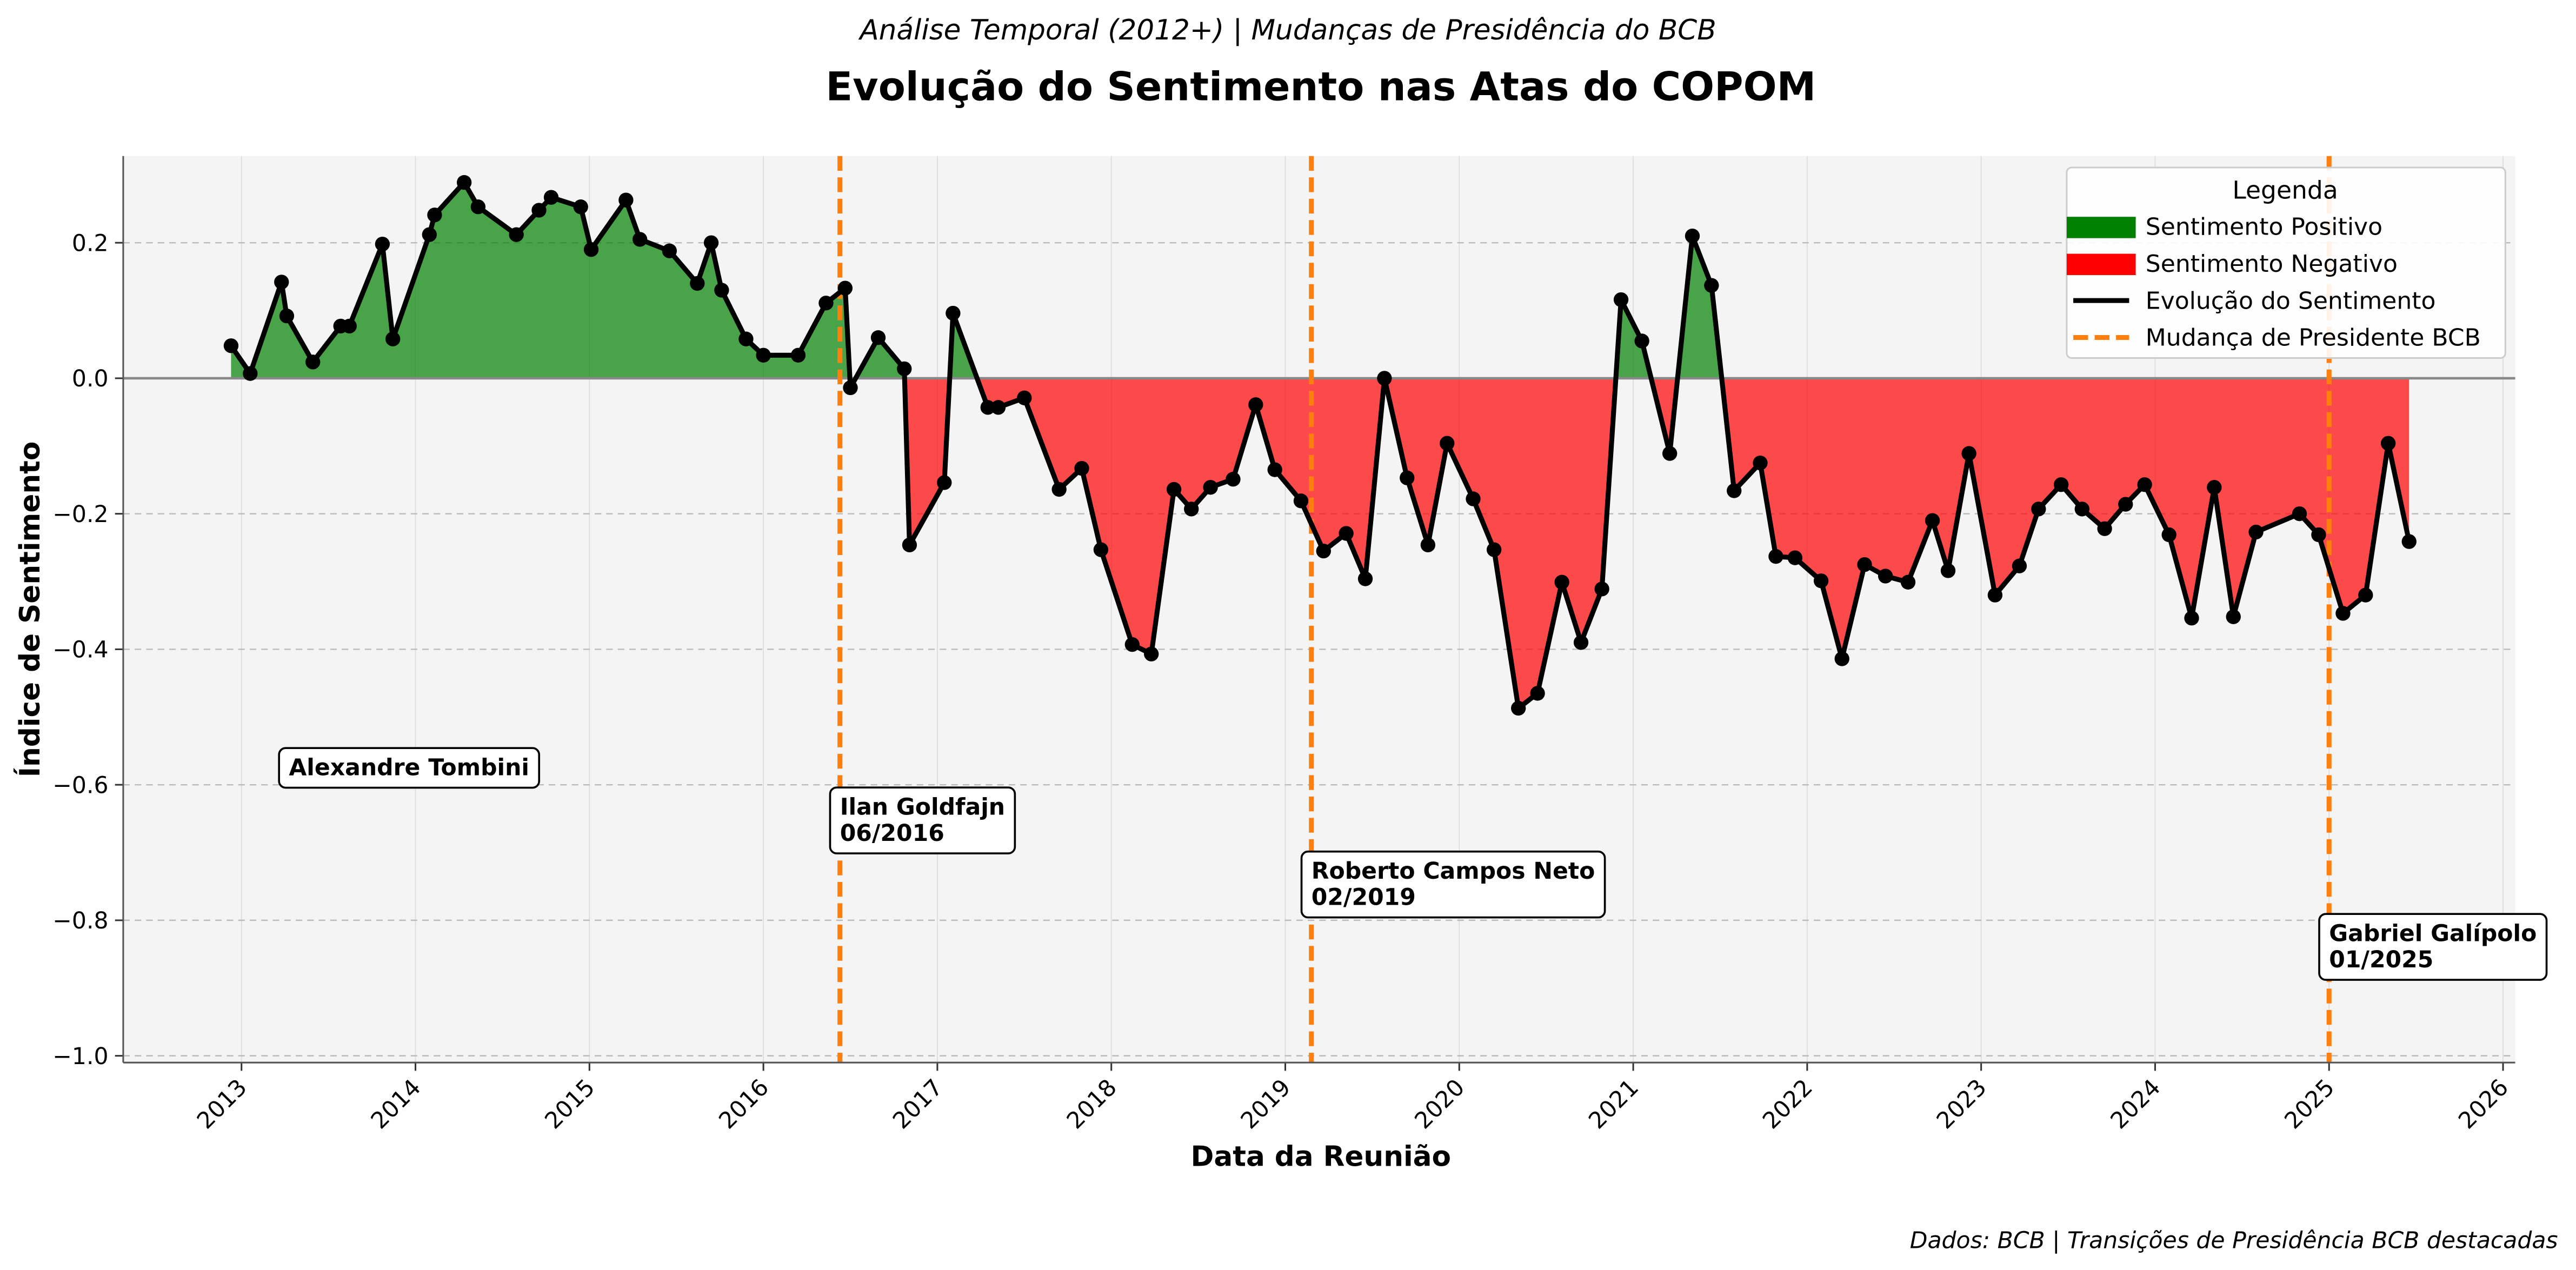  I want to click on annotation-name: Ilan Goldfajn, so click(922, 807).